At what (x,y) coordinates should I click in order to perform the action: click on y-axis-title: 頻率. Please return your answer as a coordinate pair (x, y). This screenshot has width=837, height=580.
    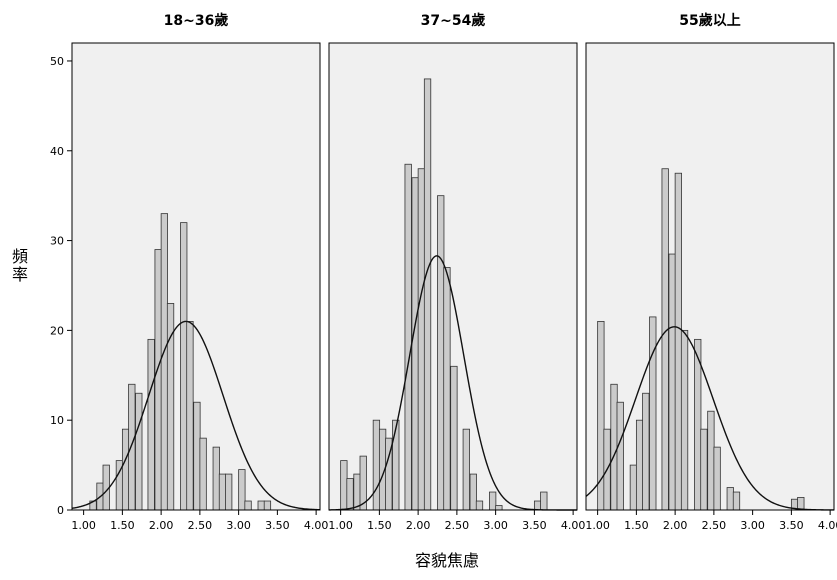
    Looking at the image, I should click on (20, 265).